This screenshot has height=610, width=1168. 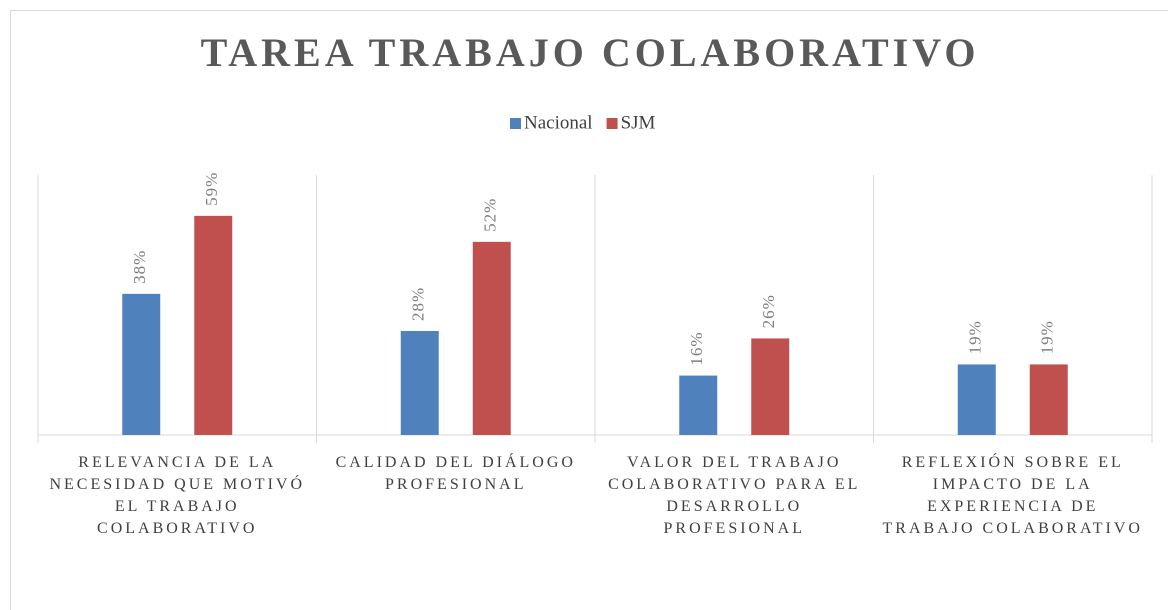 What do you see at coordinates (638, 122) in the screenshot?
I see `legend-label: SJM` at bounding box center [638, 122].